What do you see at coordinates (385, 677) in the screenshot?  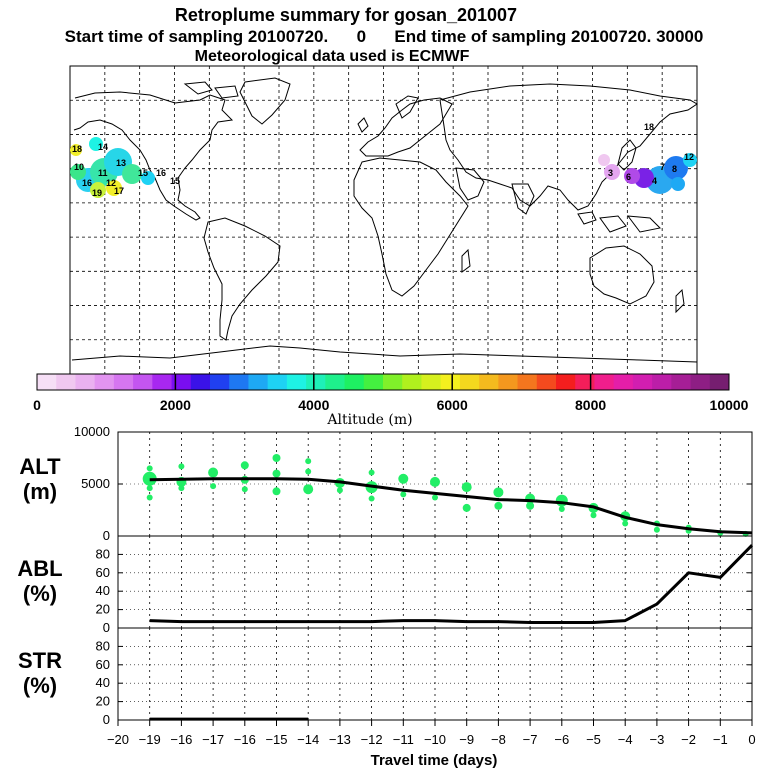 I see `panel-3: 0 20 40 60 80 STR(%)` at bounding box center [385, 677].